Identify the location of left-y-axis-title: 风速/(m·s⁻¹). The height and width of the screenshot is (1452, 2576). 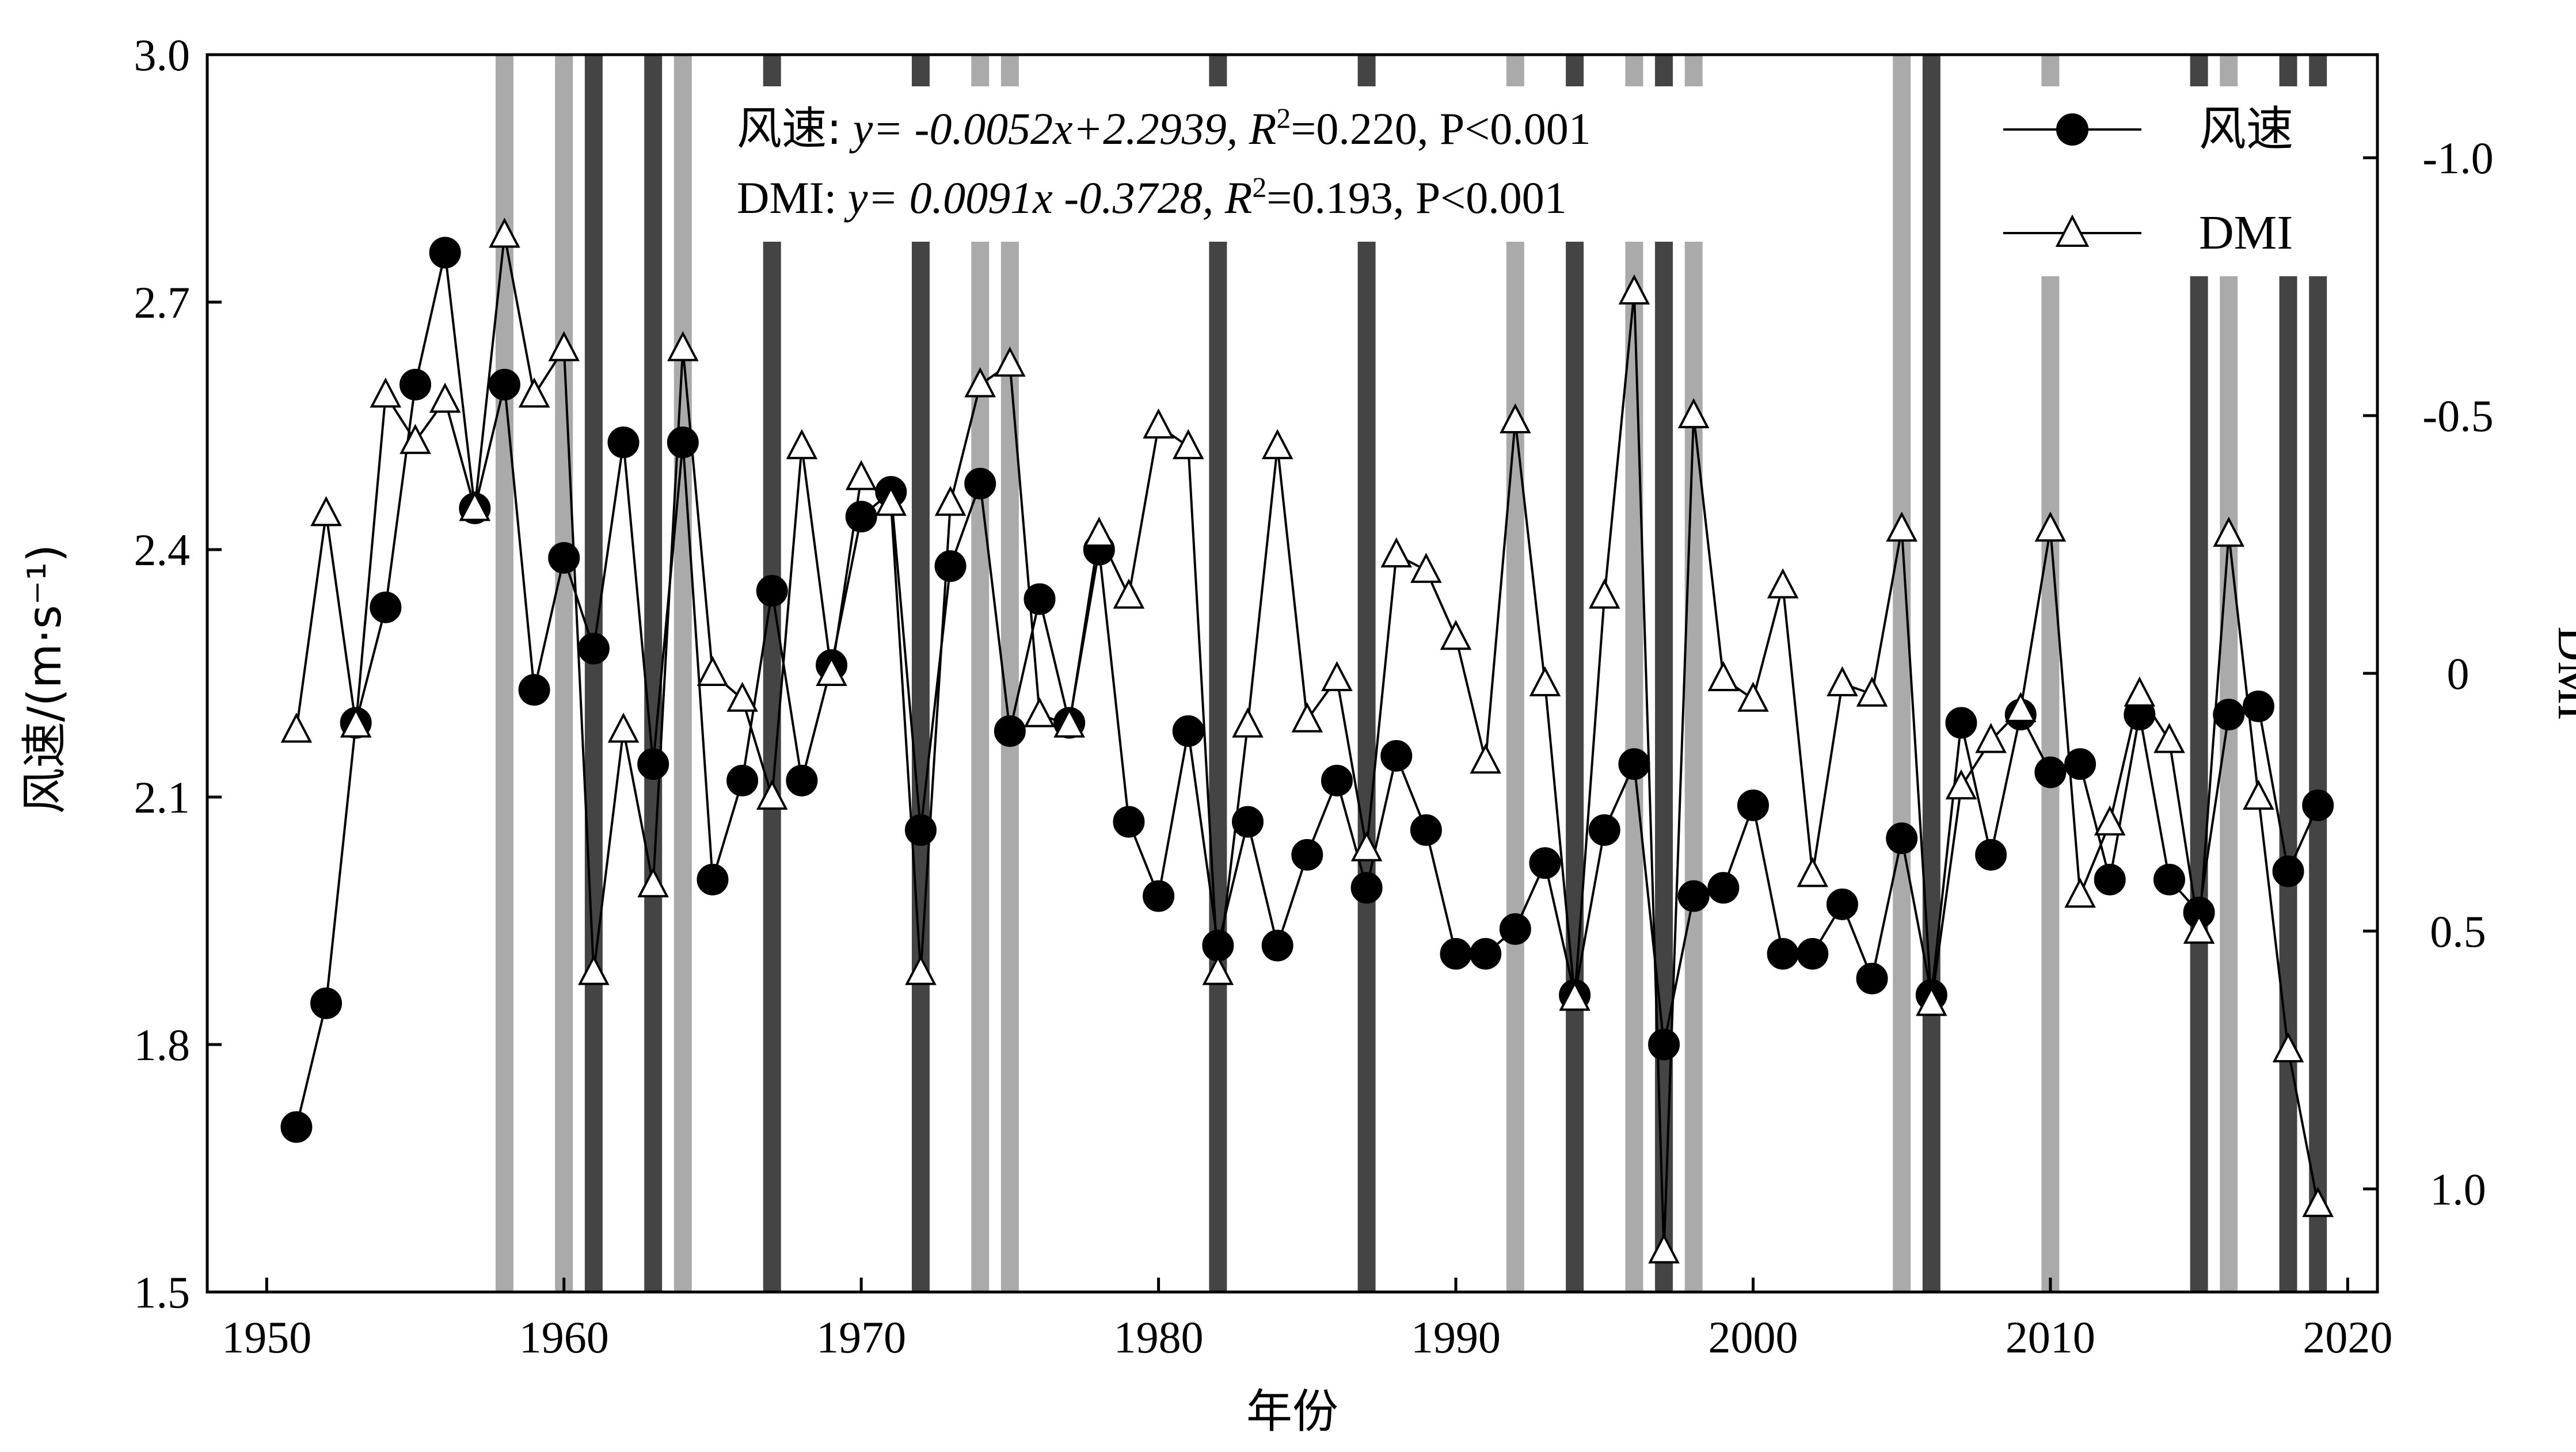
(44, 679).